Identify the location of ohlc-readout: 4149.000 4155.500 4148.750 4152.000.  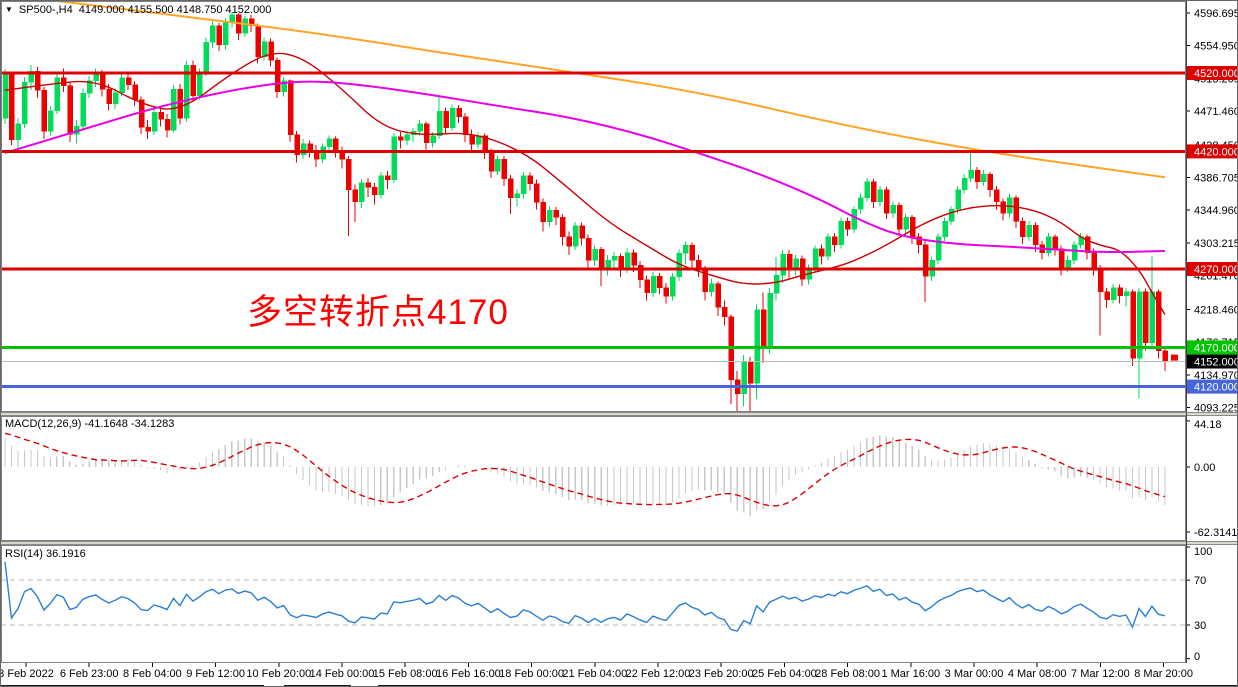
(175, 10).